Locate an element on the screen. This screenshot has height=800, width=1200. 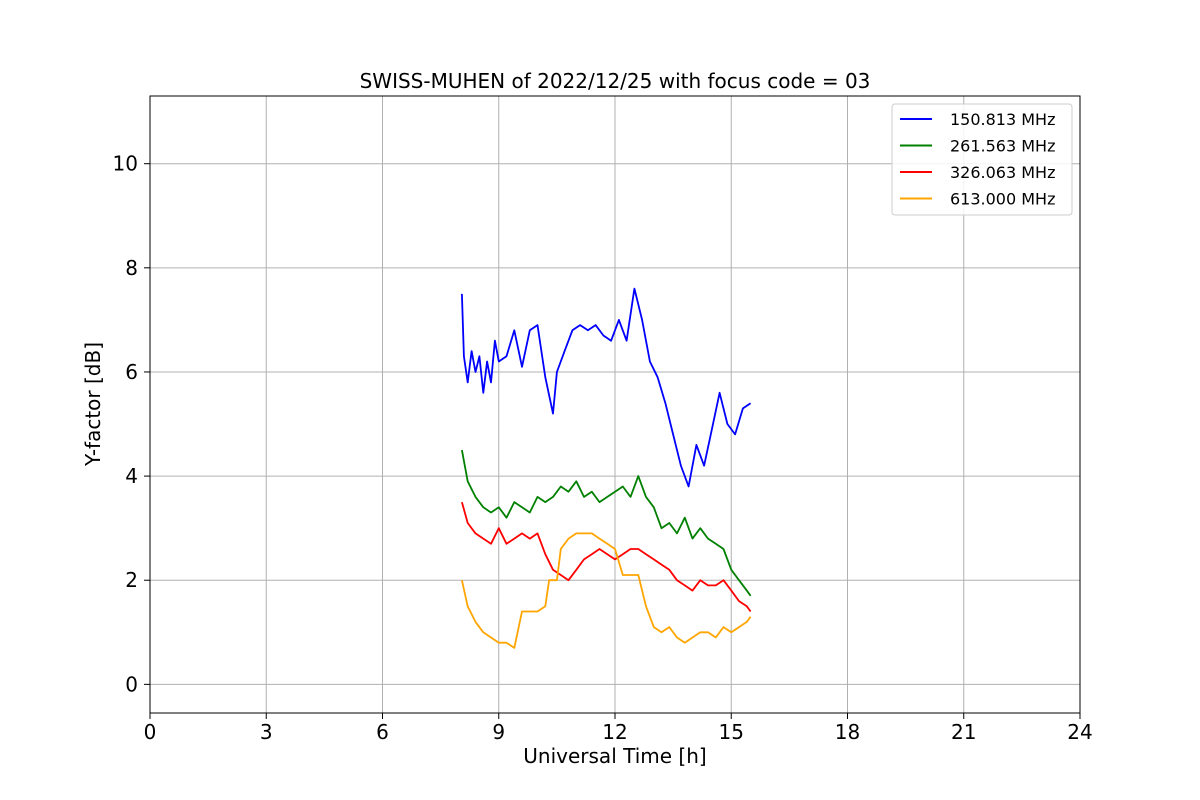
x-tick-label: 6 is located at coordinates (382, 732).